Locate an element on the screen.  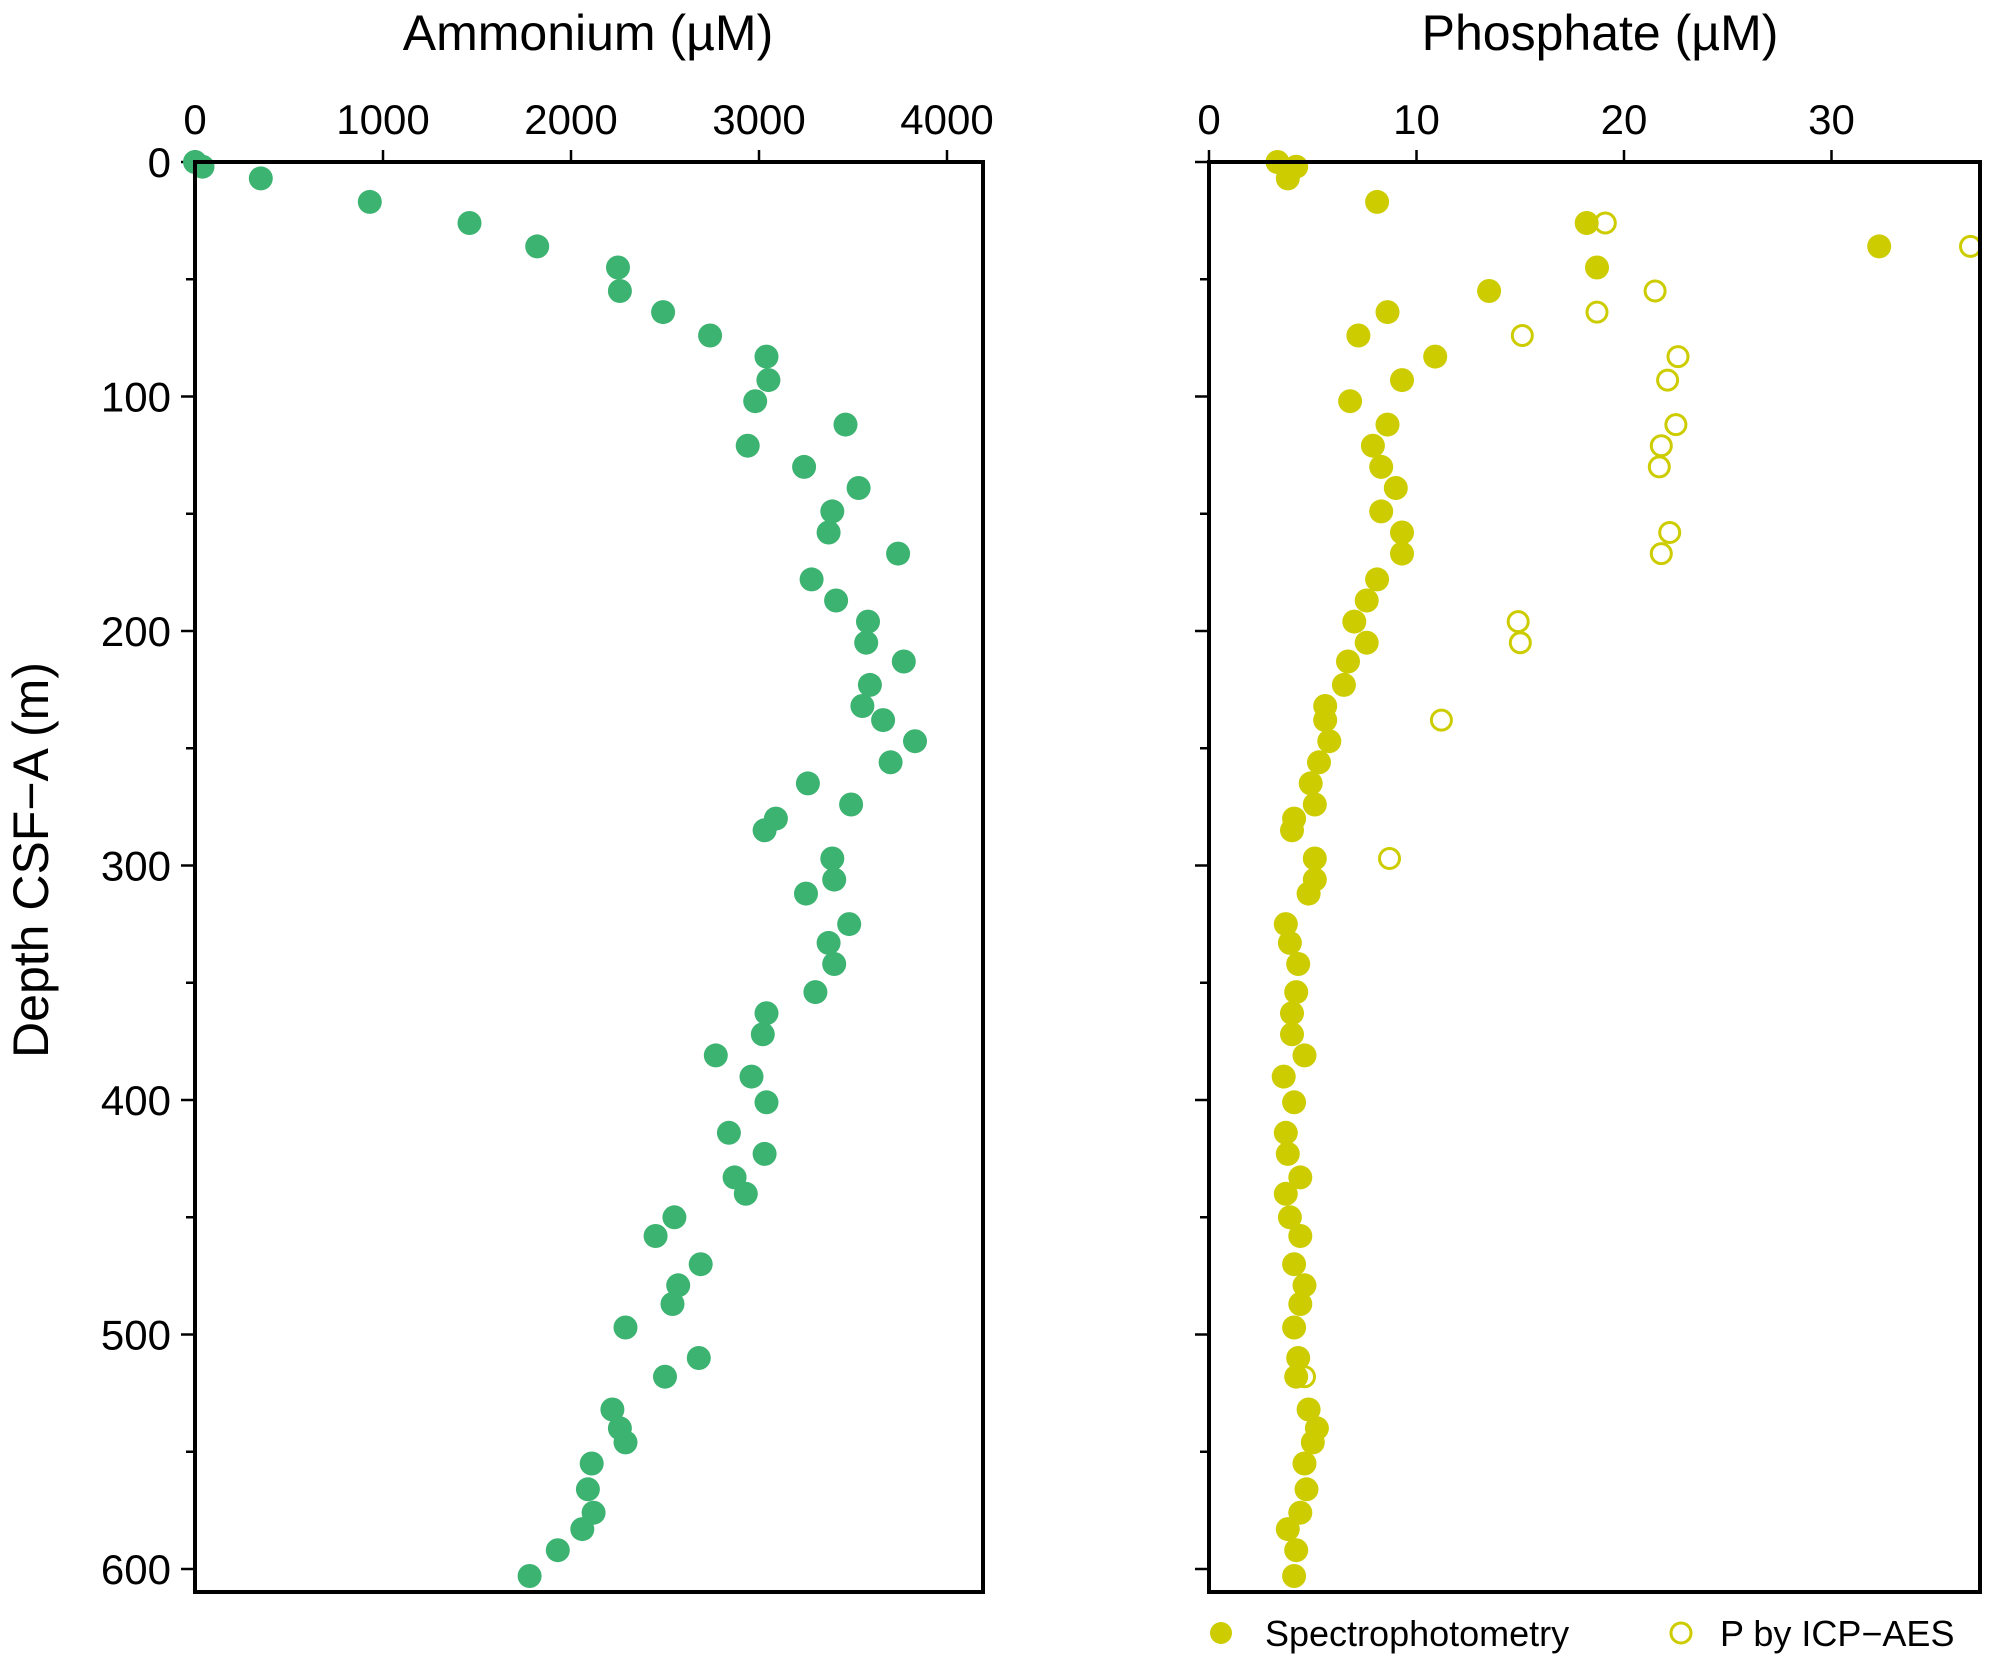
depth-tick-label: 600 is located at coordinates (136, 1569).